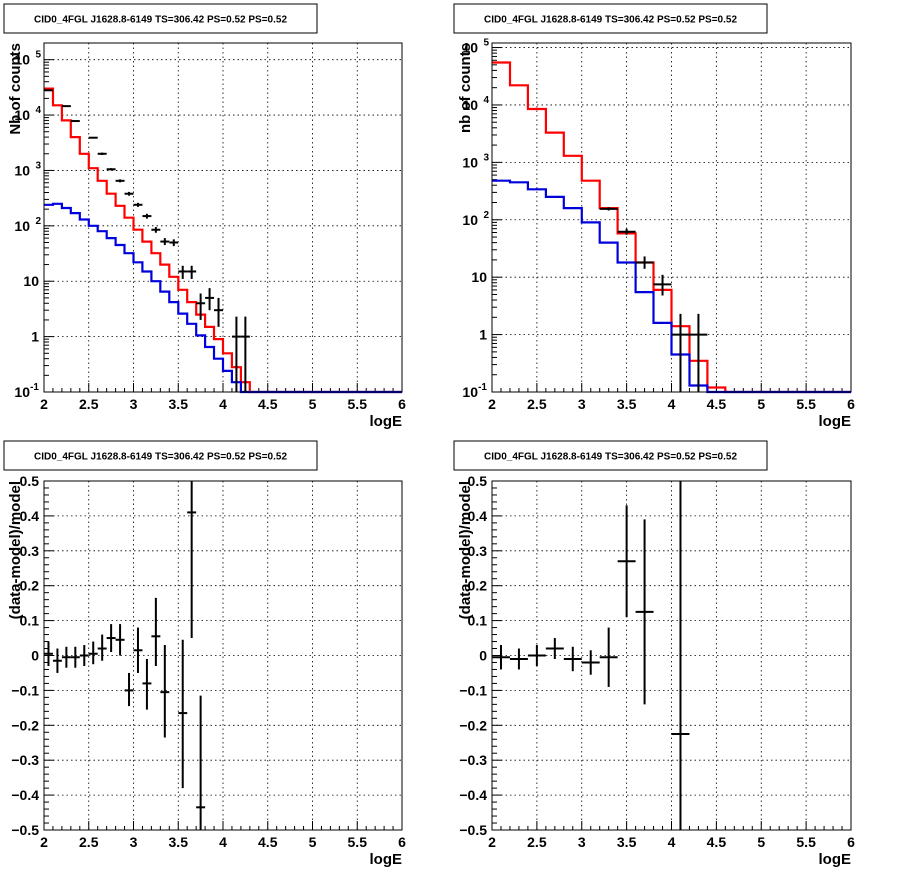  What do you see at coordinates (38, 110) in the screenshot?
I see `y-tick-exponent: 4` at bounding box center [38, 110].